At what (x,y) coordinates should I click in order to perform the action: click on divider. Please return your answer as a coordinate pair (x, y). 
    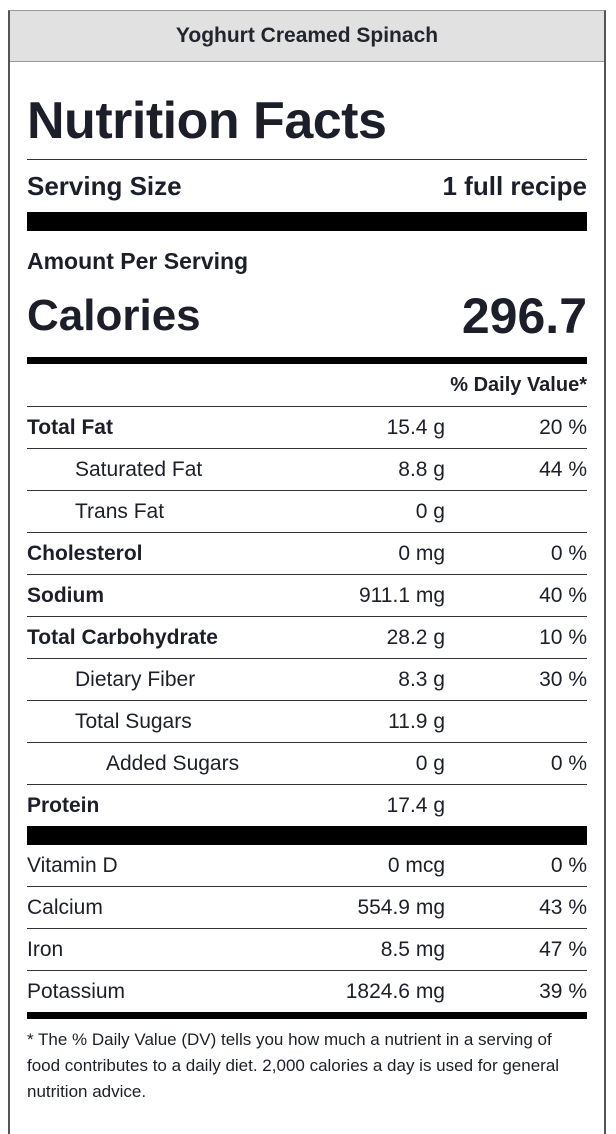
    Looking at the image, I should click on (307, 159).